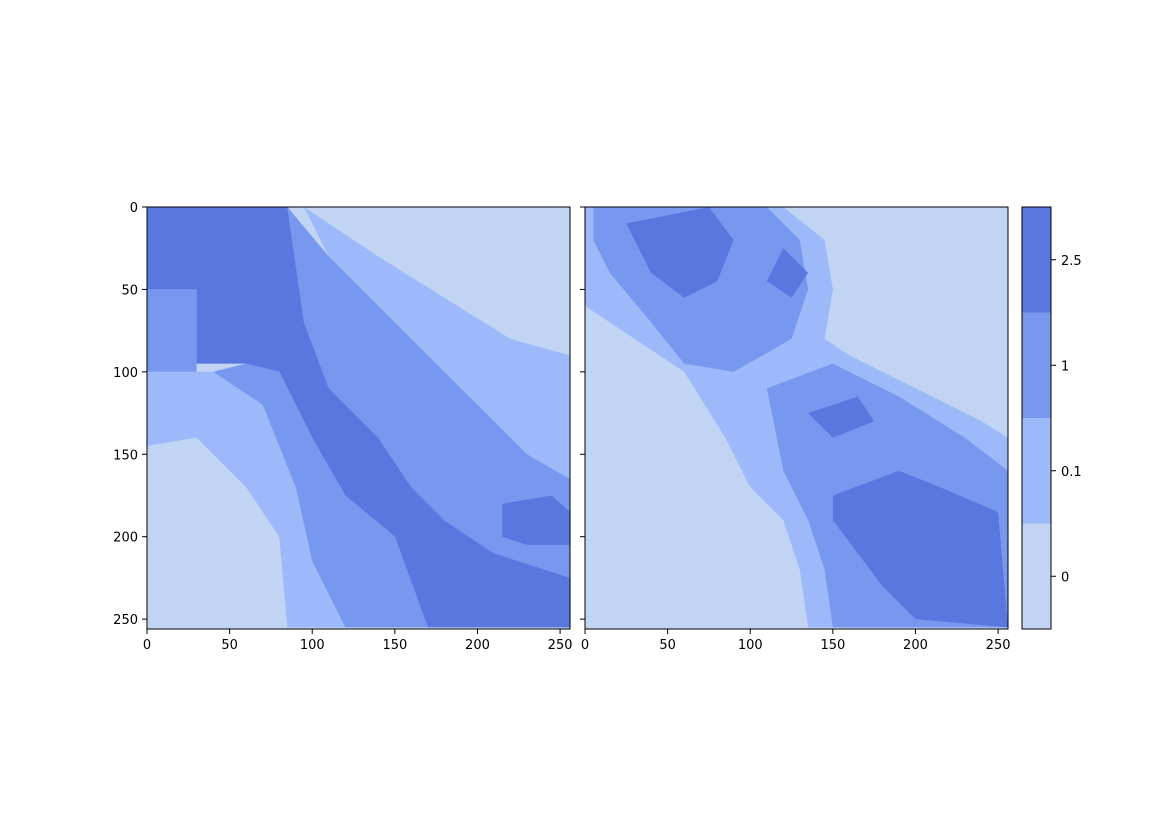 Image resolution: width=1169 pixels, height=827 pixels. Describe the element at coordinates (1065, 577) in the screenshot. I see `colorbar-label-0: 0` at that location.